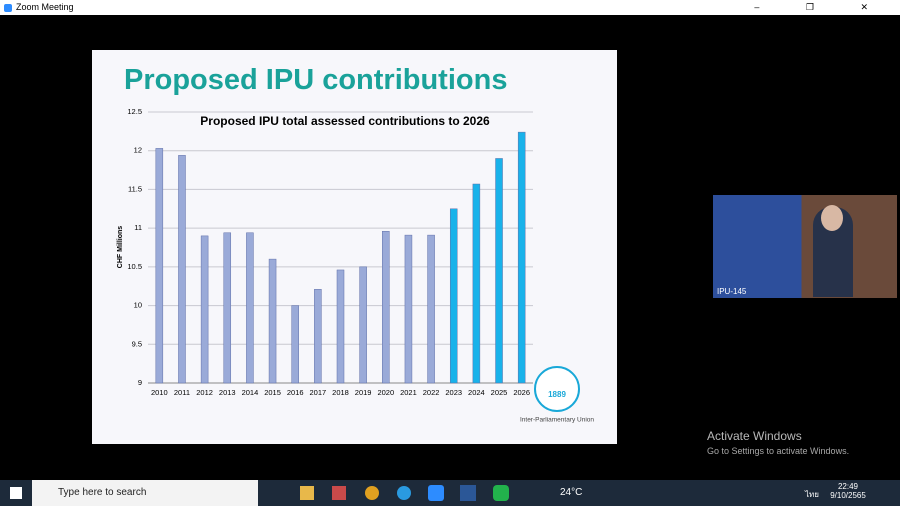 The width and height of the screenshot is (900, 506). Describe the element at coordinates (250, 392) in the screenshot. I see `x-tick-label: 2014` at that location.